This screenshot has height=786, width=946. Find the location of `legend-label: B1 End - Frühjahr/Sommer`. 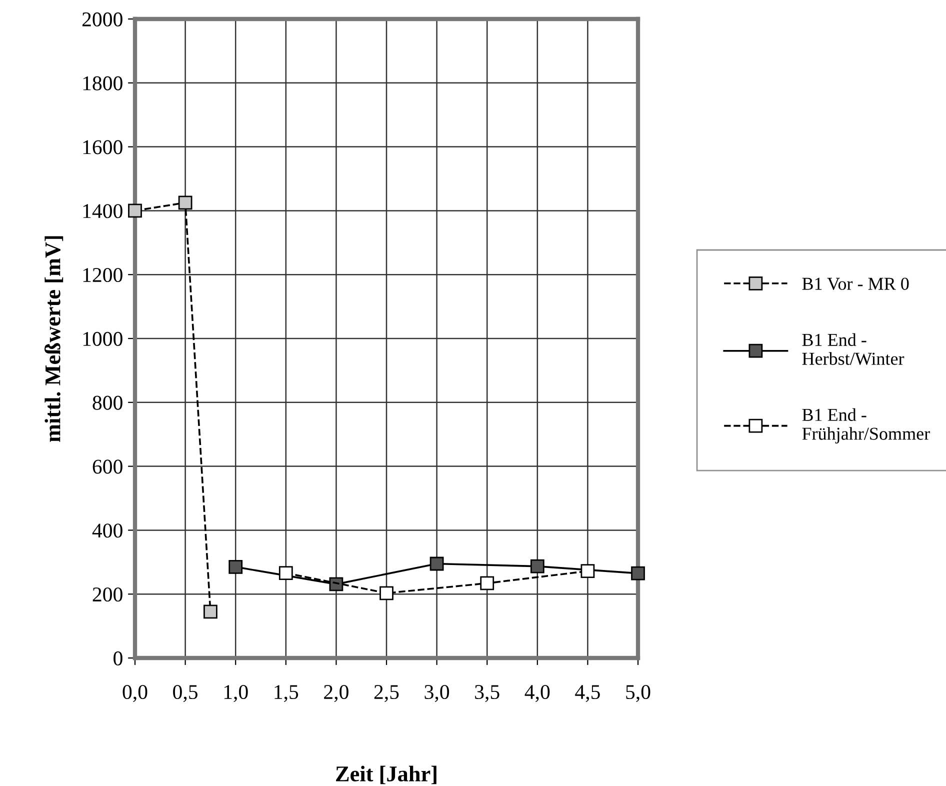

legend-label: B1 End - Frühjahr/Sommer is located at coordinates (866, 426).